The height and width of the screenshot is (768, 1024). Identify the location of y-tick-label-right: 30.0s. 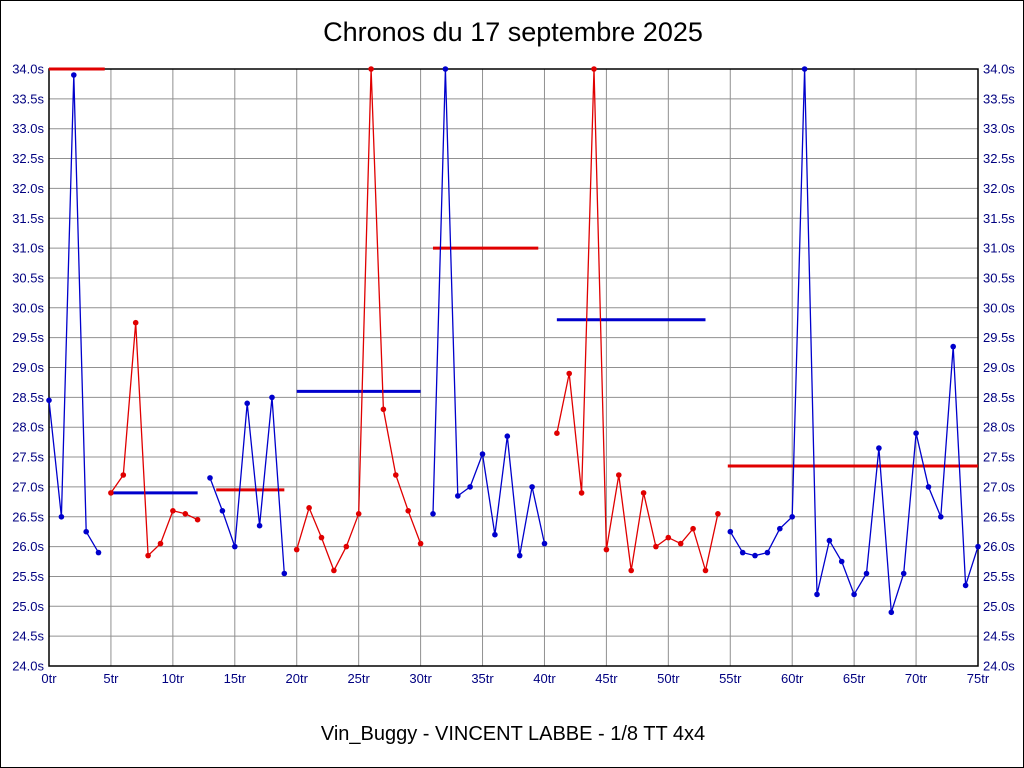
(999, 307).